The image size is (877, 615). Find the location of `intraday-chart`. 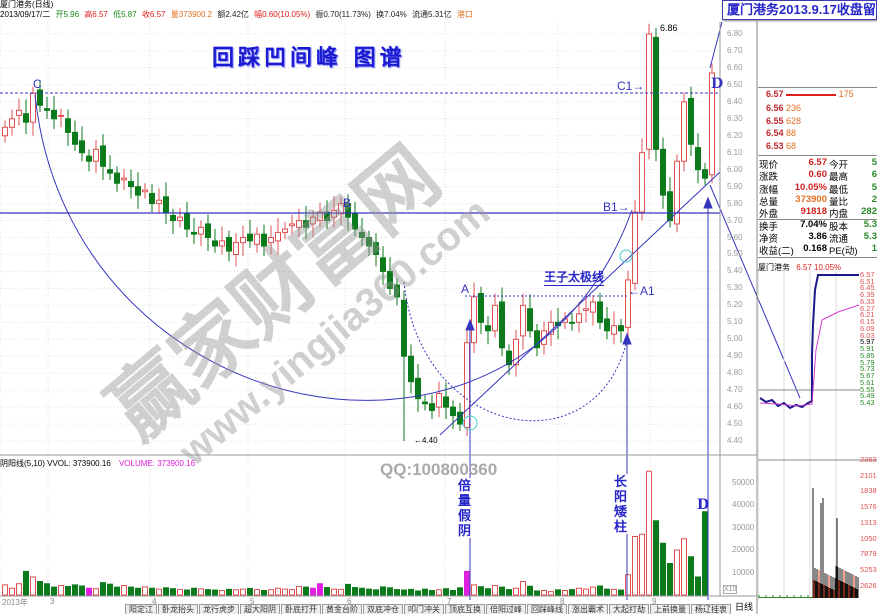

intraday-chart is located at coordinates (817, 435).